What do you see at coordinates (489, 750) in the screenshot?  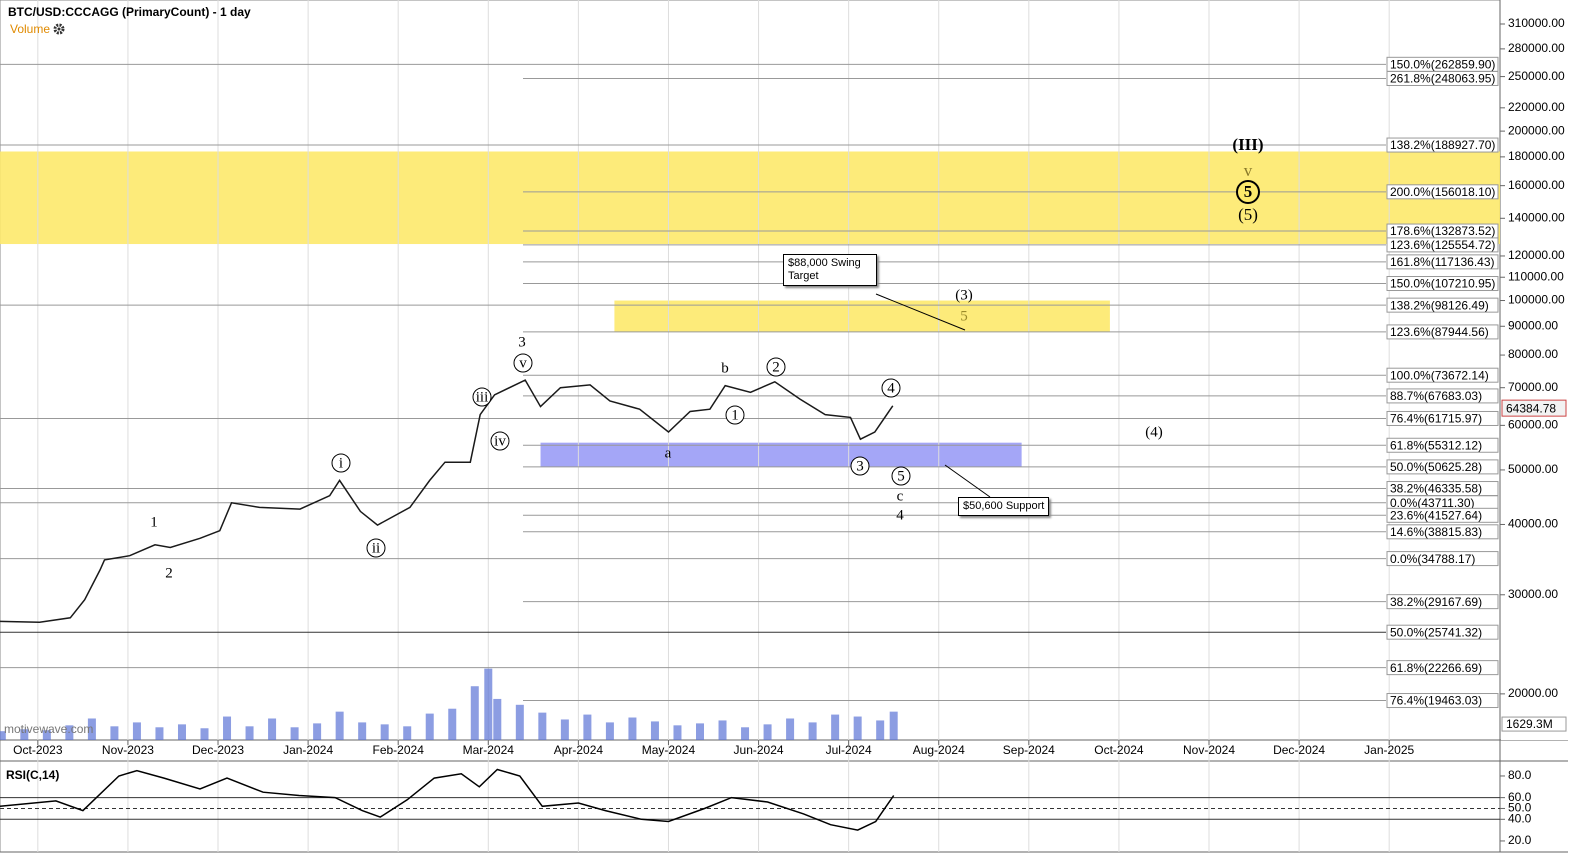 I see `x-tick-label: Mar-2024` at bounding box center [489, 750].